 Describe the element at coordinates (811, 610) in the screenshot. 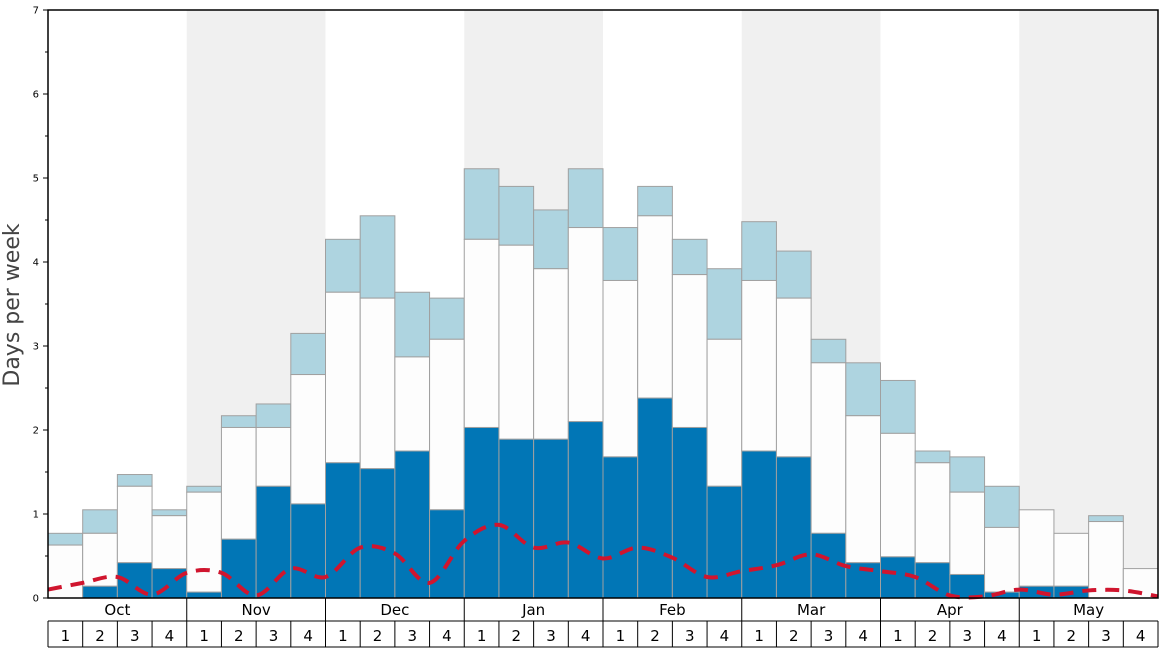

I see `month-label: Mar` at that location.